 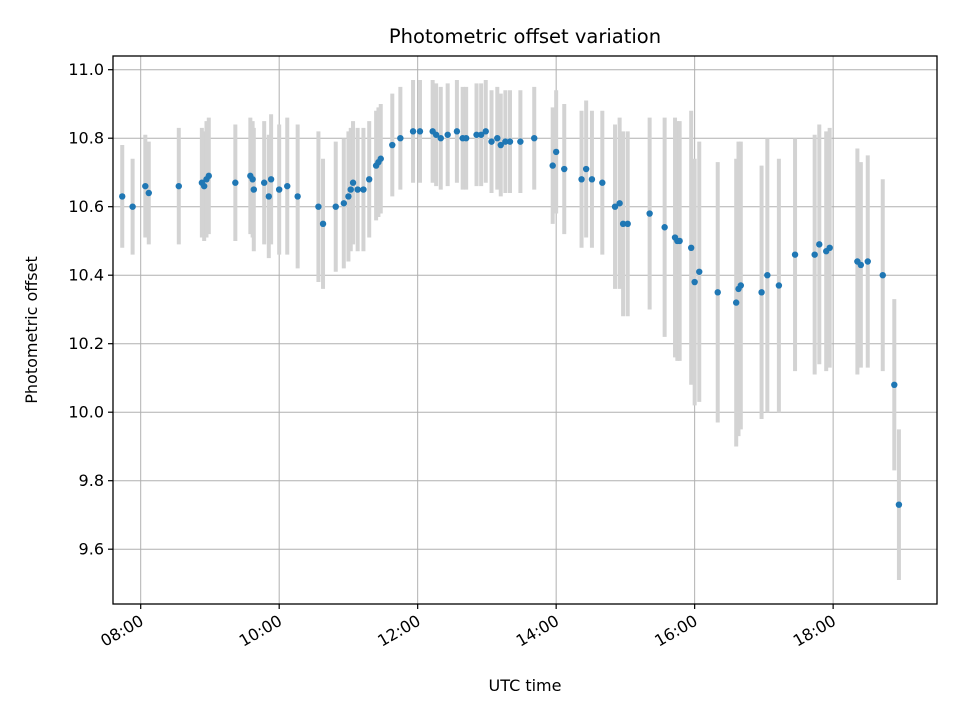 I want to click on y-tick-label: 10.2, so click(x=86, y=343).